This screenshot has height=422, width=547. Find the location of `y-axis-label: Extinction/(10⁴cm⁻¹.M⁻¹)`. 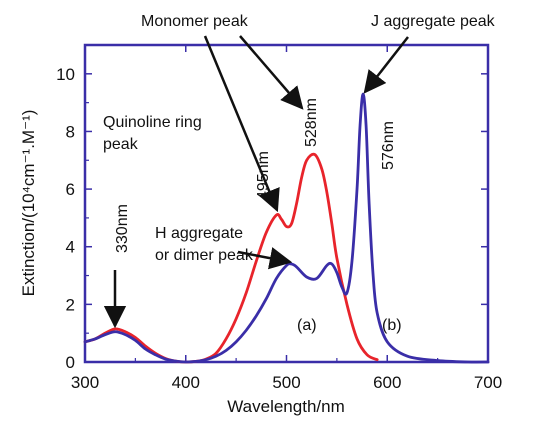

y-axis-label: Extinction/(10⁴cm⁻¹.M⁻¹) is located at coordinates (28, 203).